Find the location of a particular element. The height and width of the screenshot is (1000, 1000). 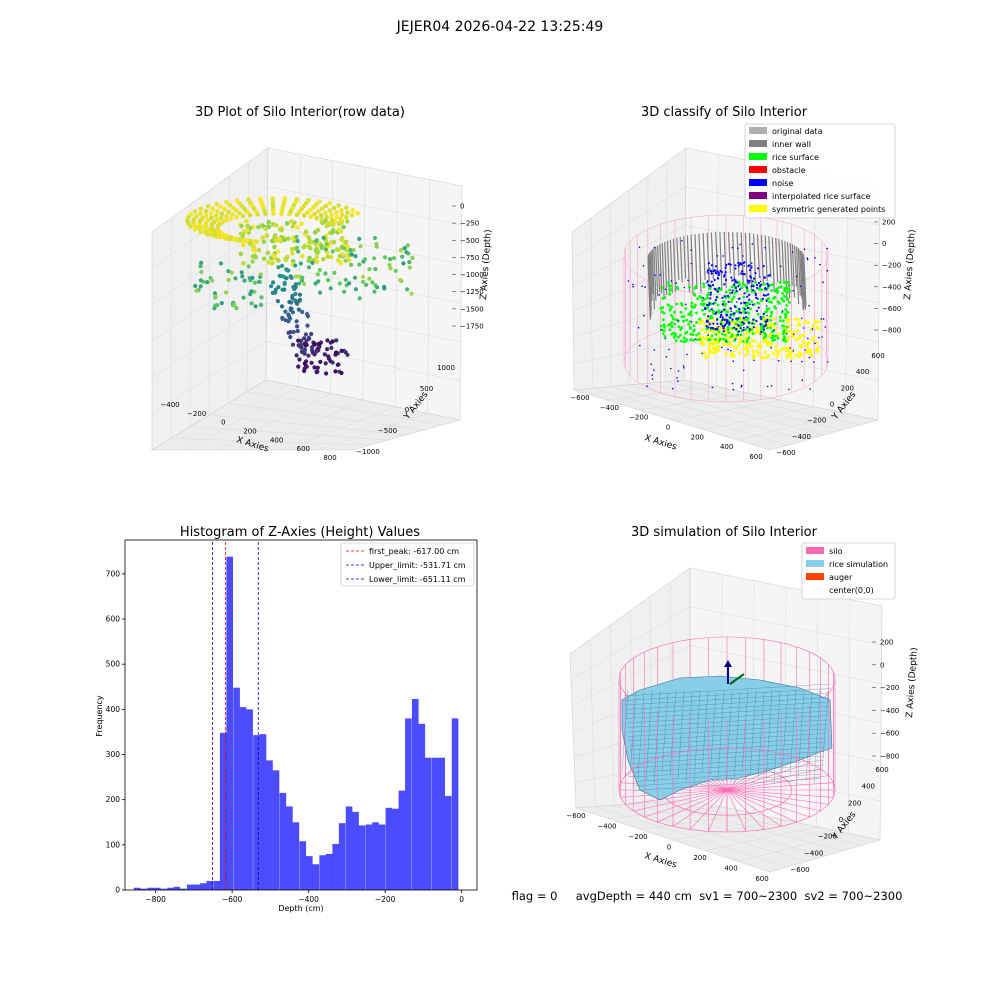

simulation-y-tick-label: 400 is located at coordinates (868, 787).